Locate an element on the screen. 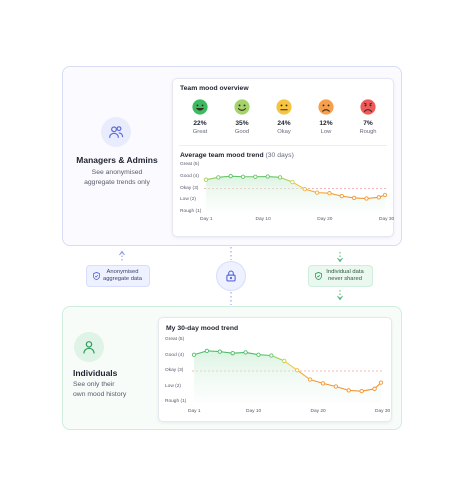 The image size is (466, 501). never-shared-badge: Individual data never shared is located at coordinates (340, 276).